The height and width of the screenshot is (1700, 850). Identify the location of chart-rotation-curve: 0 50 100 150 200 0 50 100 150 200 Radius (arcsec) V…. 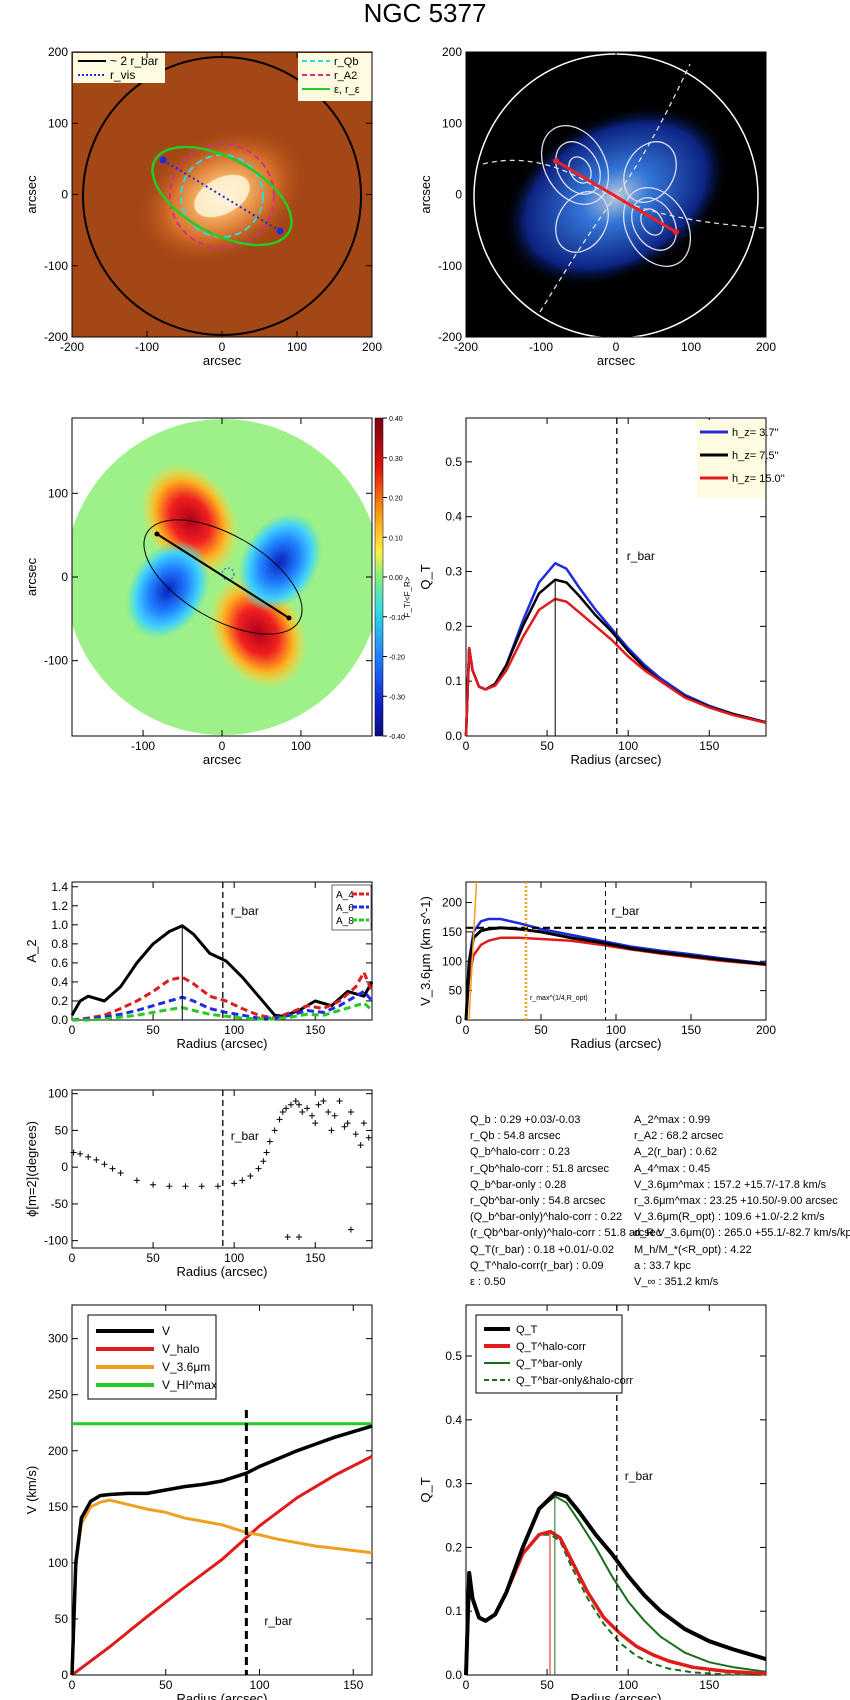
(597, 966).